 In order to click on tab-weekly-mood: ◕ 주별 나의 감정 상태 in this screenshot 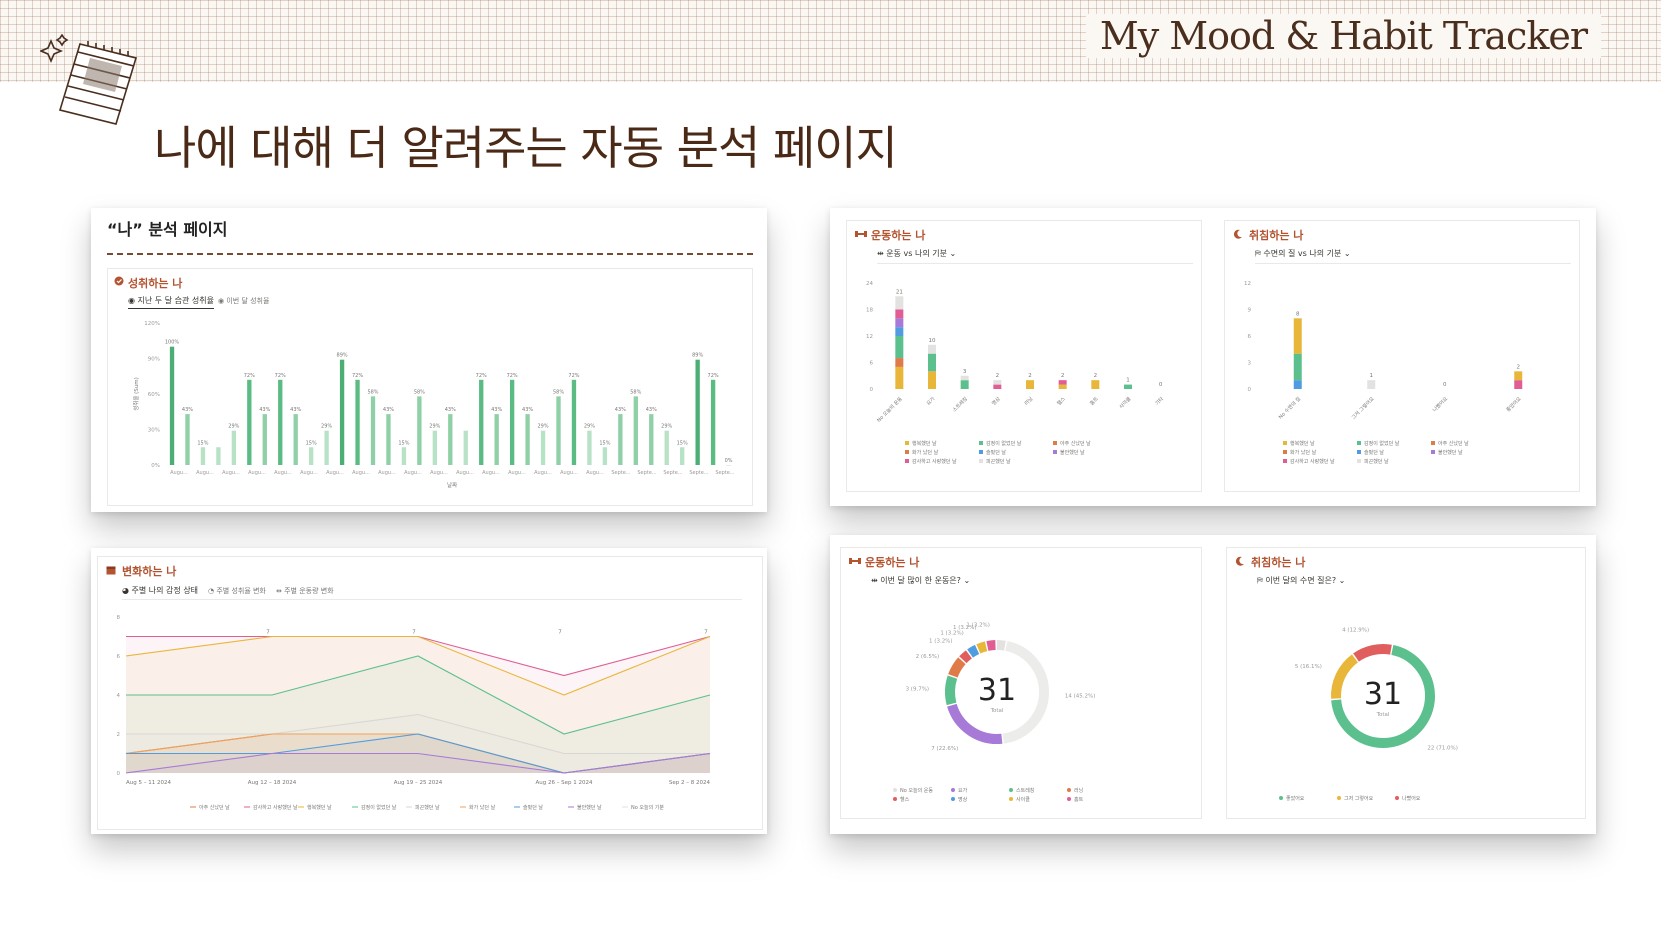, I will do `click(160, 592)`.